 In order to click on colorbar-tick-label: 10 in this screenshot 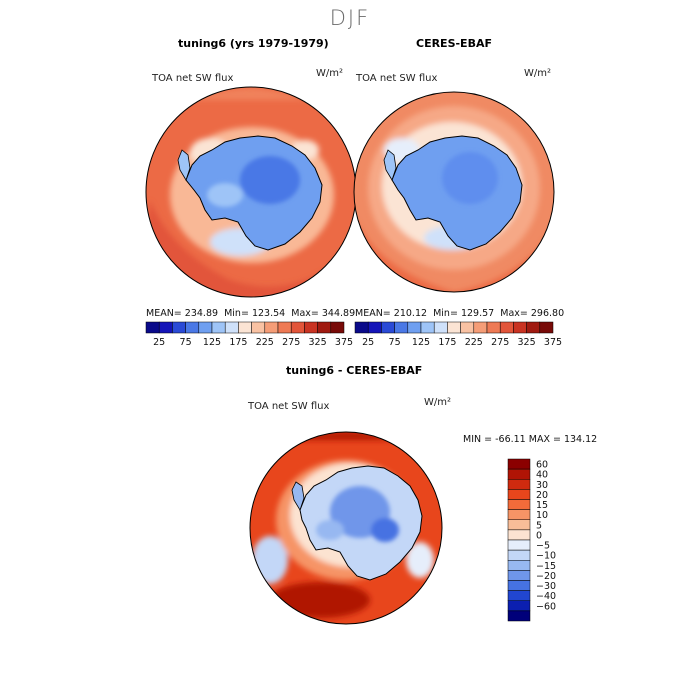, I will do `click(542, 515)`.